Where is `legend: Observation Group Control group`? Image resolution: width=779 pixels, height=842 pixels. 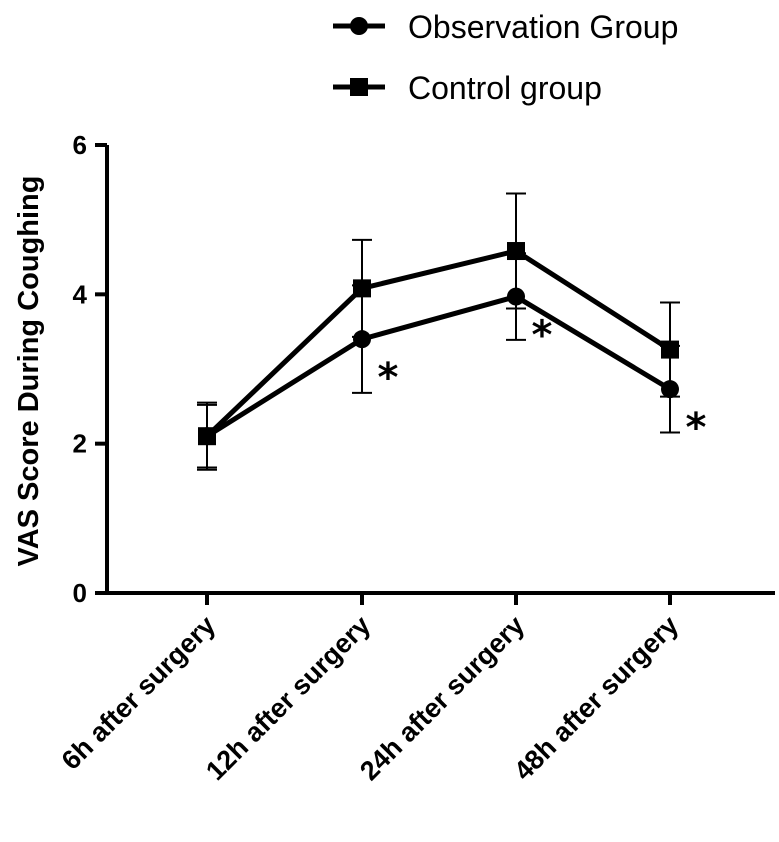
legend: Observation Group Control group is located at coordinates (505, 57).